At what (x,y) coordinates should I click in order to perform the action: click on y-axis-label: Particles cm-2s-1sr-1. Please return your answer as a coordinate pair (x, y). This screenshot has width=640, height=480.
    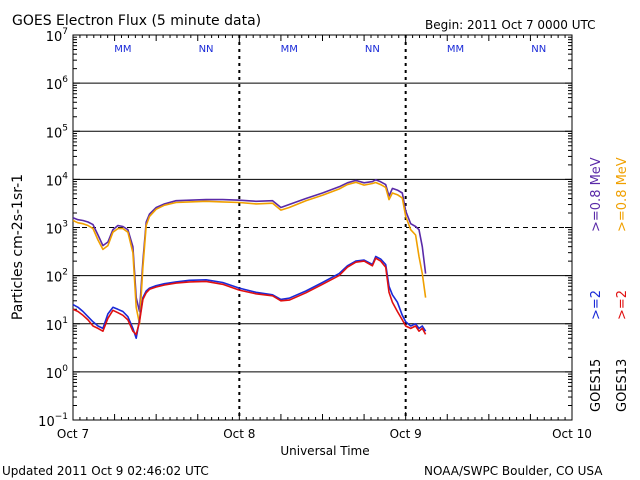
    Looking at the image, I should click on (18, 247).